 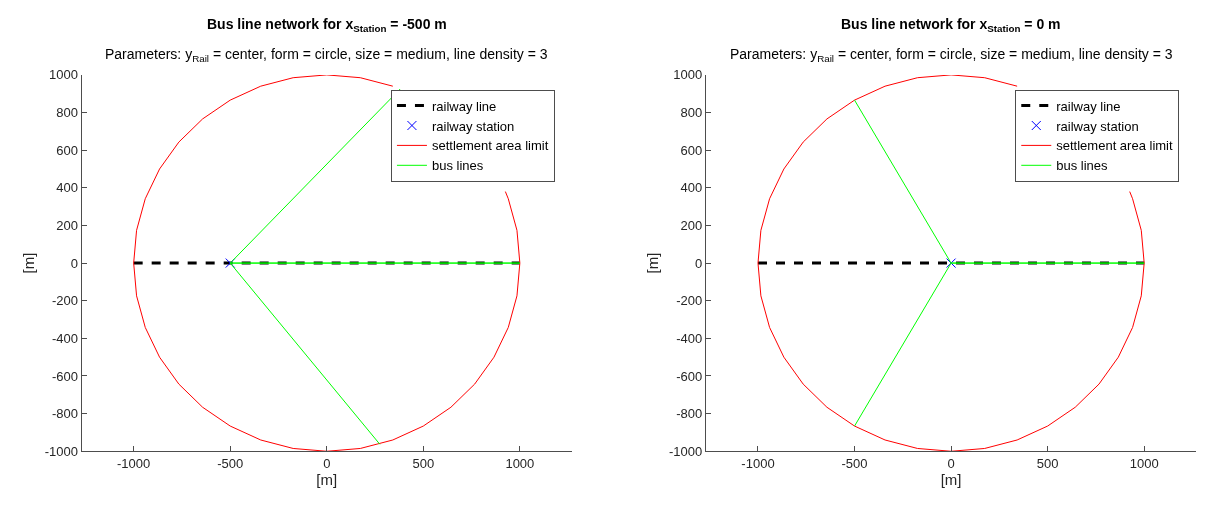 I want to click on chart-title: Bus line network for x$_{Station}$ = -500 m, so click(x=327, y=25).